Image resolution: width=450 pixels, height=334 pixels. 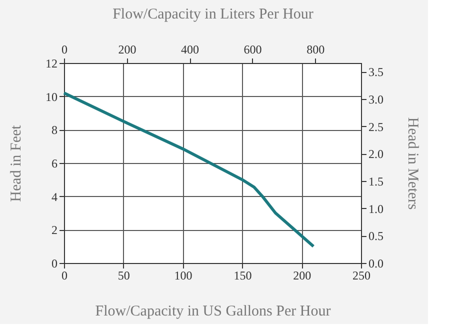 What do you see at coordinates (55, 230) in the screenshot?
I see `y-tick-label: 2` at bounding box center [55, 230].